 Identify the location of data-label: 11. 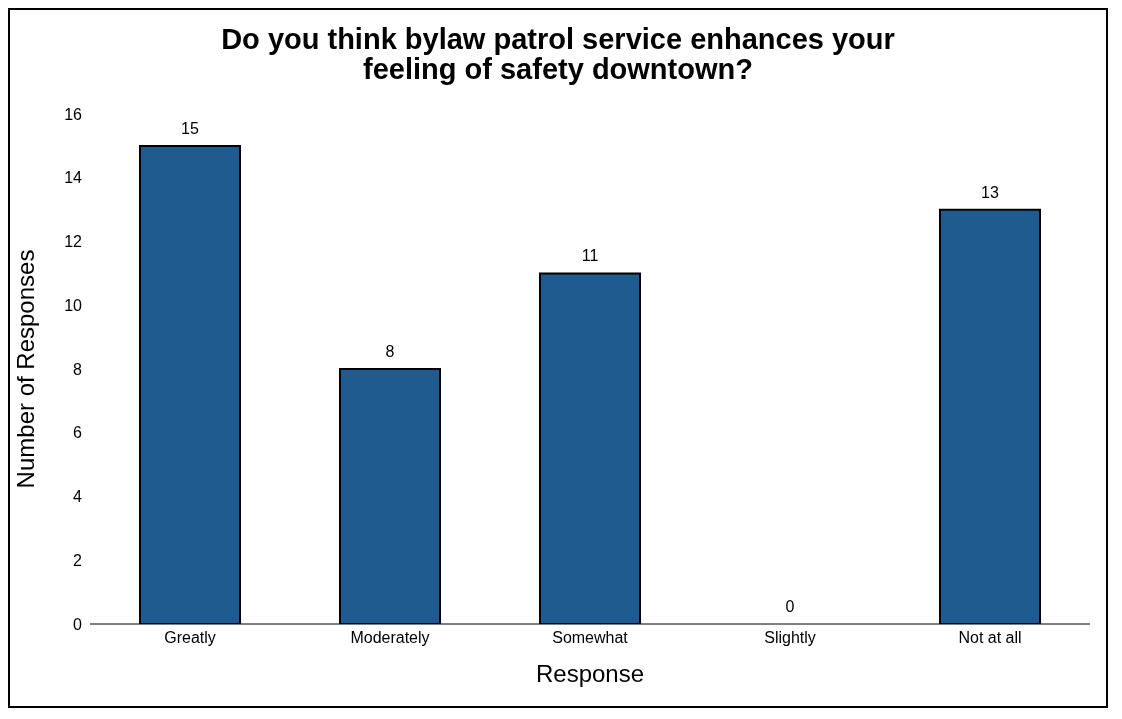
(590, 256).